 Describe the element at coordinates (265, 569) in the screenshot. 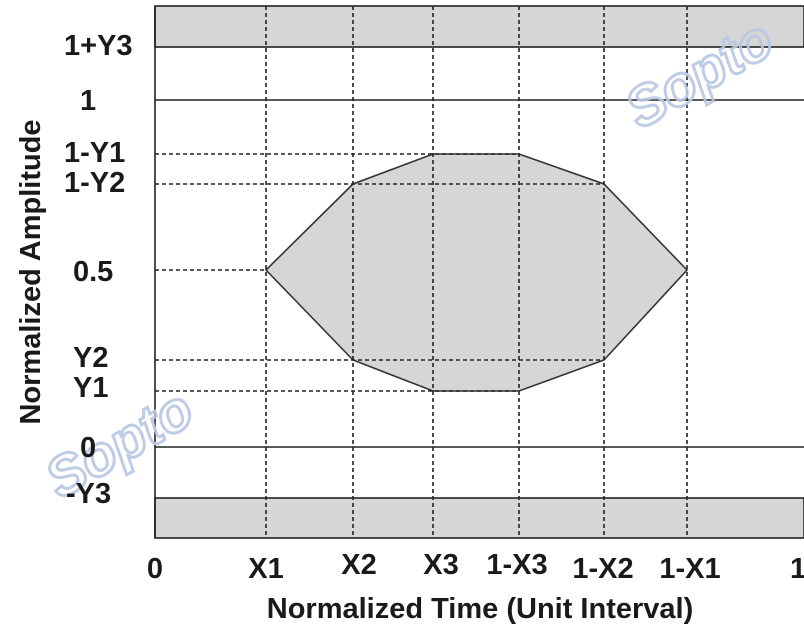

I see `x-label-x1: X1` at that location.